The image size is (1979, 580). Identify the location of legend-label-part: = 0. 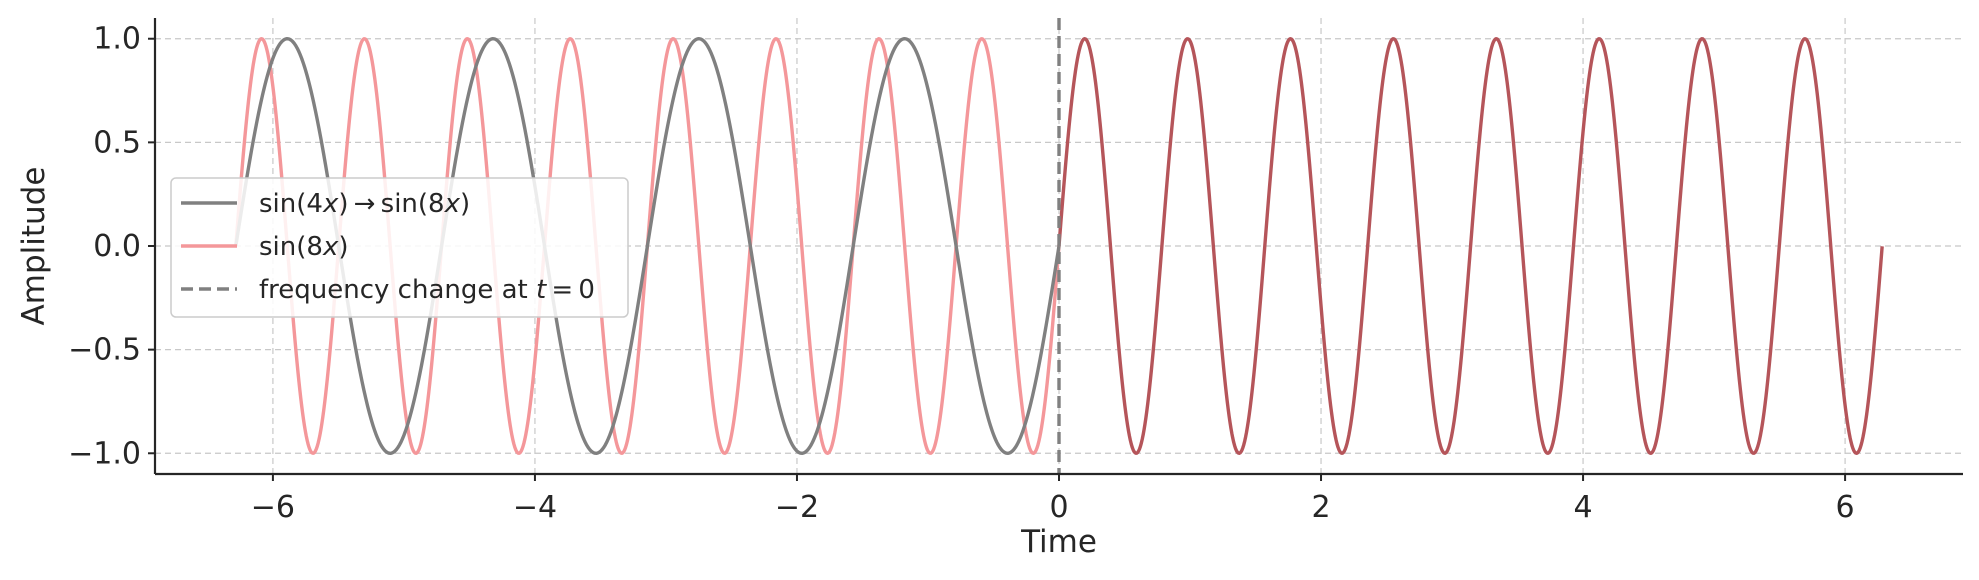
(570, 290).